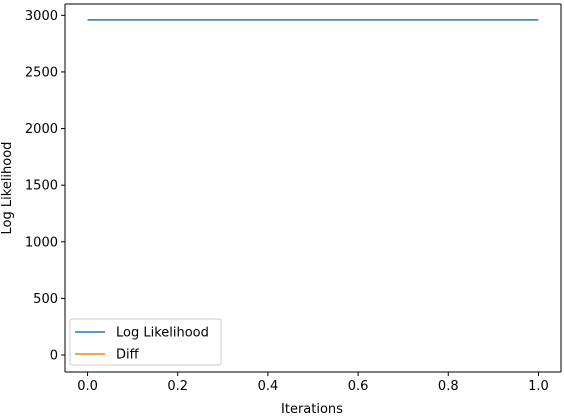 The width and height of the screenshot is (564, 416). I want to click on x-tick-label: 0.6, so click(358, 386).